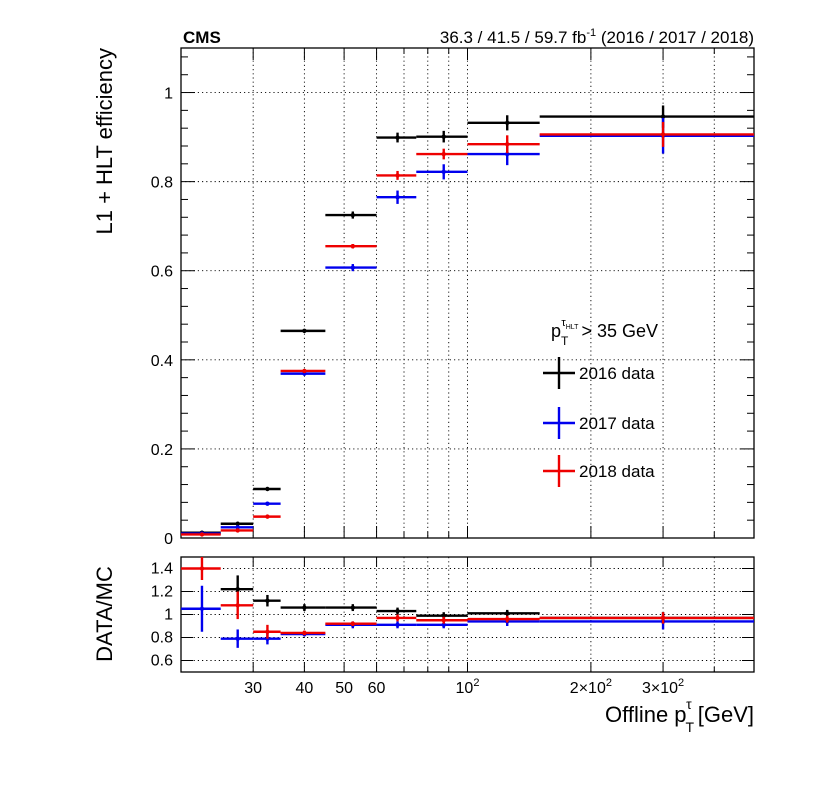  I want to click on x-axis-title: Offline pTτ [GeV], so click(679, 715).